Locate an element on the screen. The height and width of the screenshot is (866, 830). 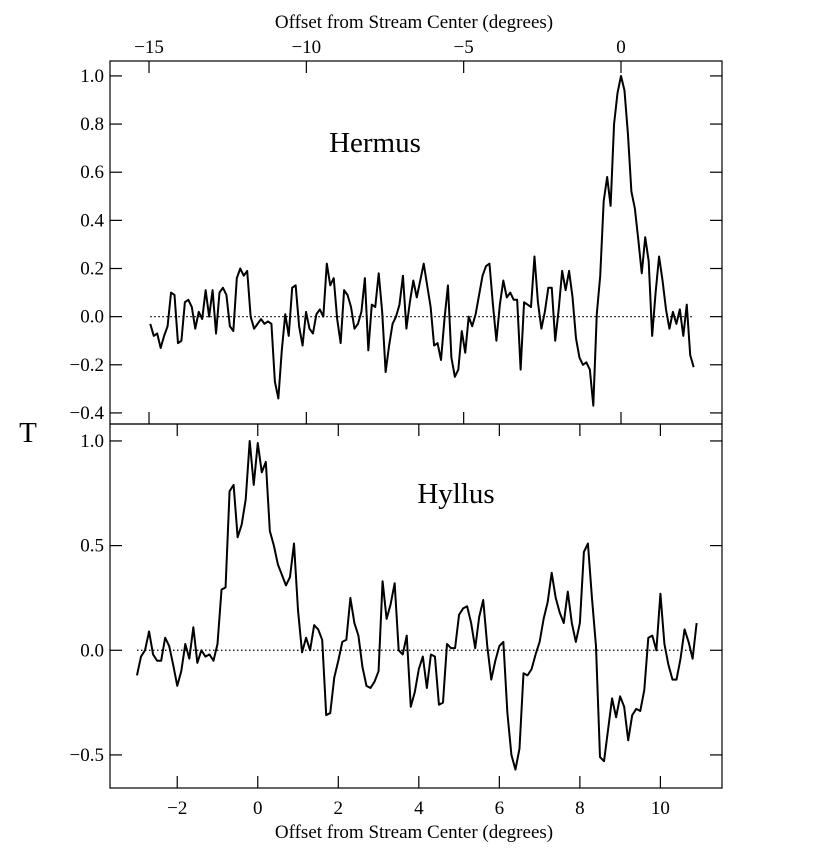
x-tick-label: 4 is located at coordinates (419, 808).